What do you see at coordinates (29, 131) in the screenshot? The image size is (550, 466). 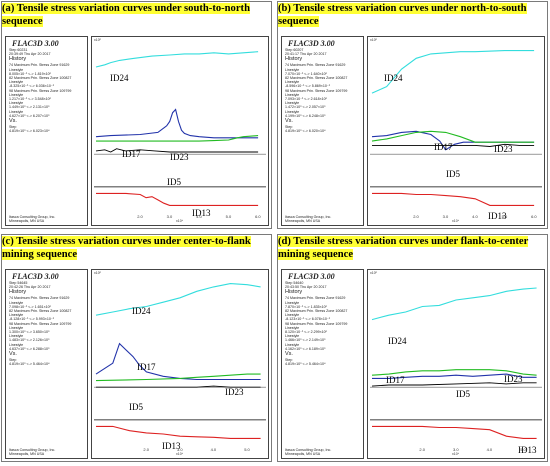 I see `vs-line: 4.819×10⁰ <-> 6.023×10⁴` at bounding box center [29, 131].